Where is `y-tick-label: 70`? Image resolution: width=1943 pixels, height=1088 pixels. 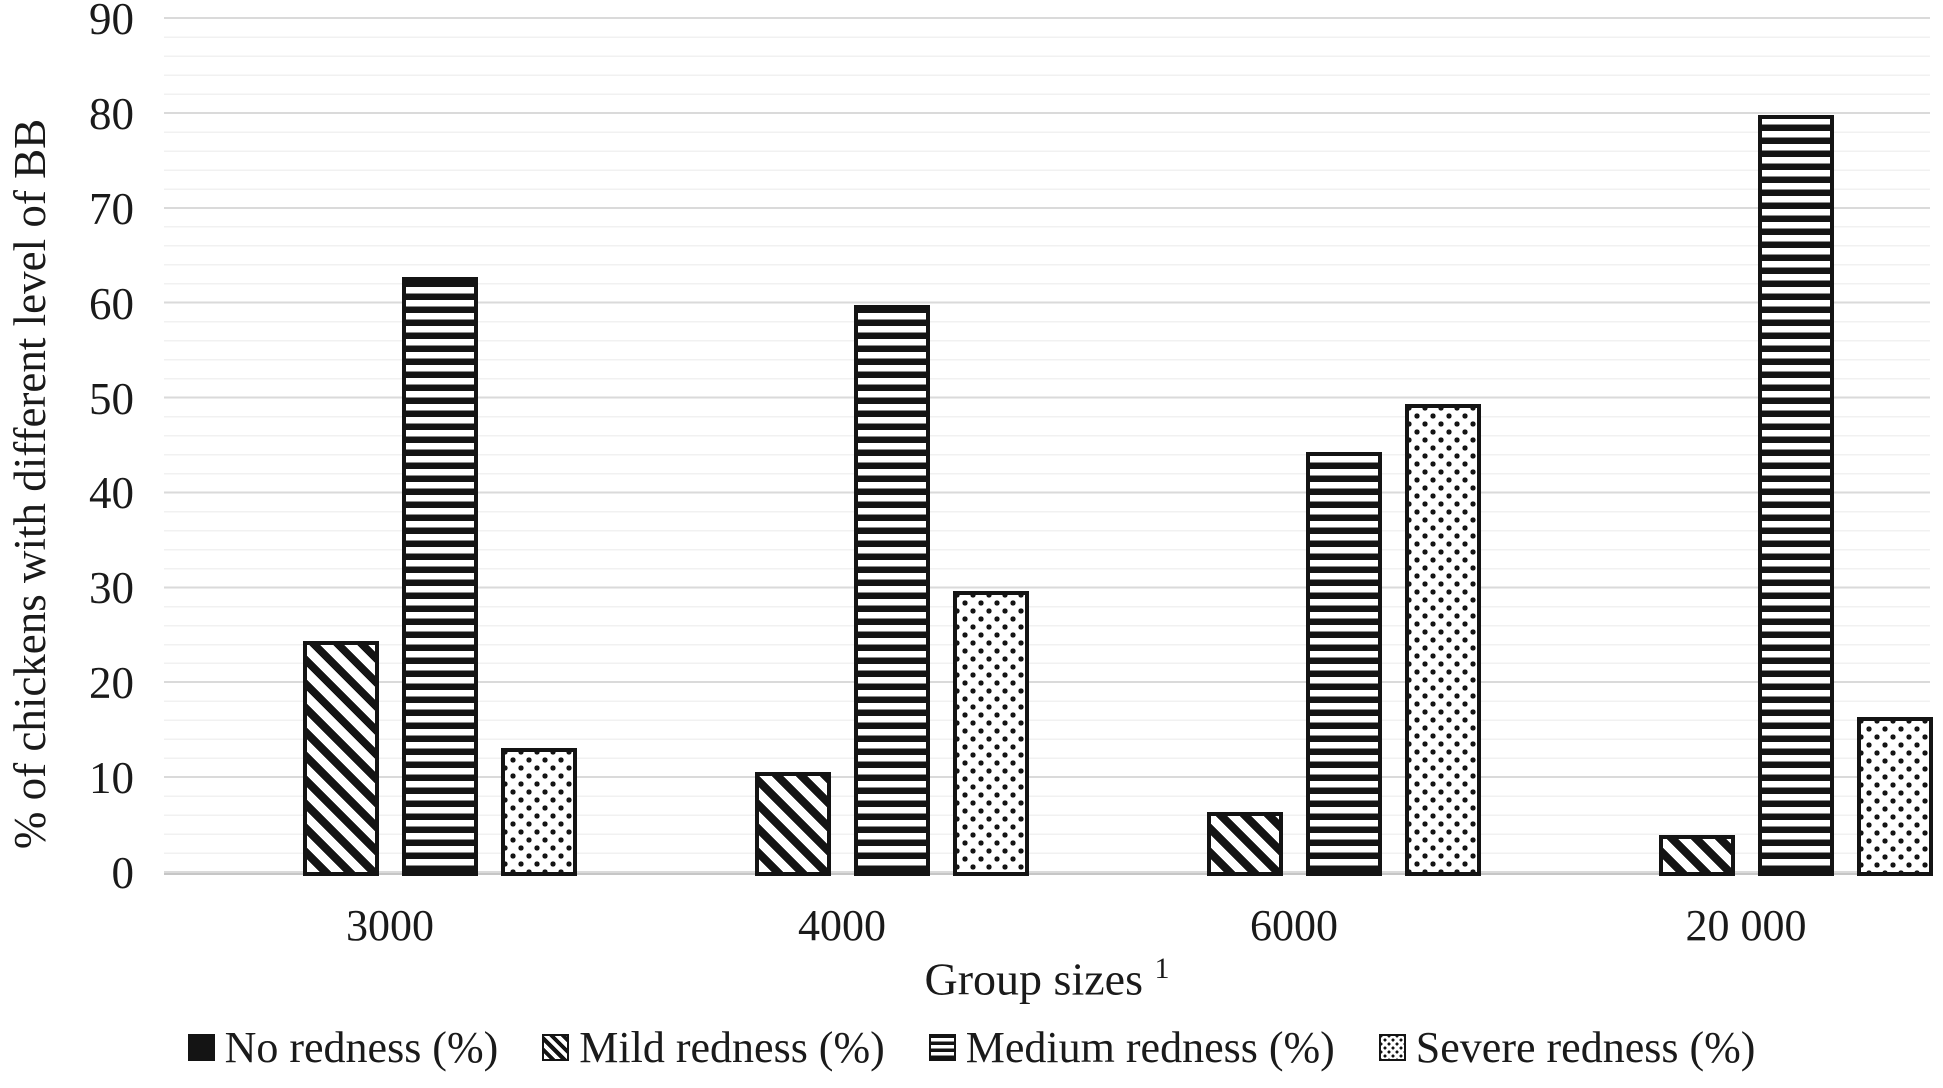
y-tick-label: 70 is located at coordinates (111, 208).